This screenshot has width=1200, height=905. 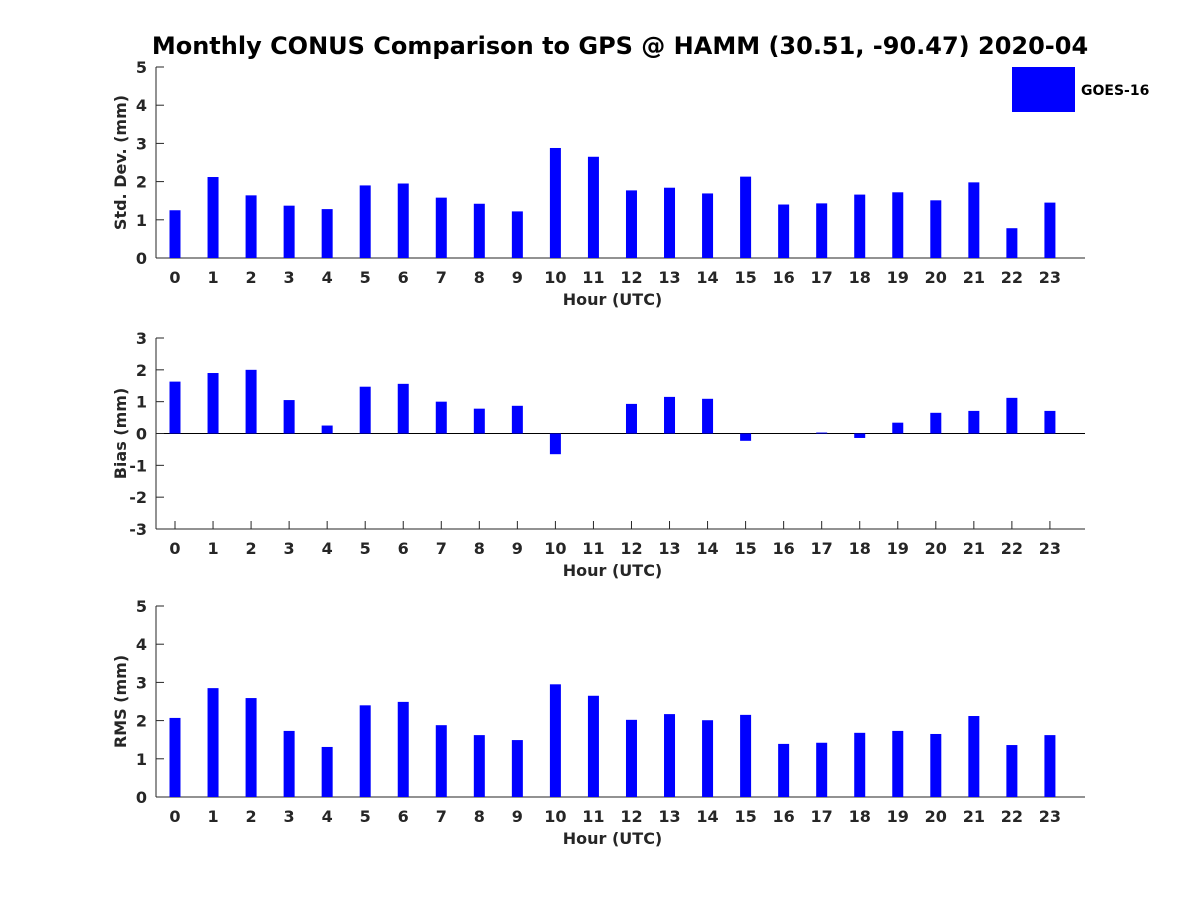 I want to click on y-tick-label: 2, so click(x=141, y=182).